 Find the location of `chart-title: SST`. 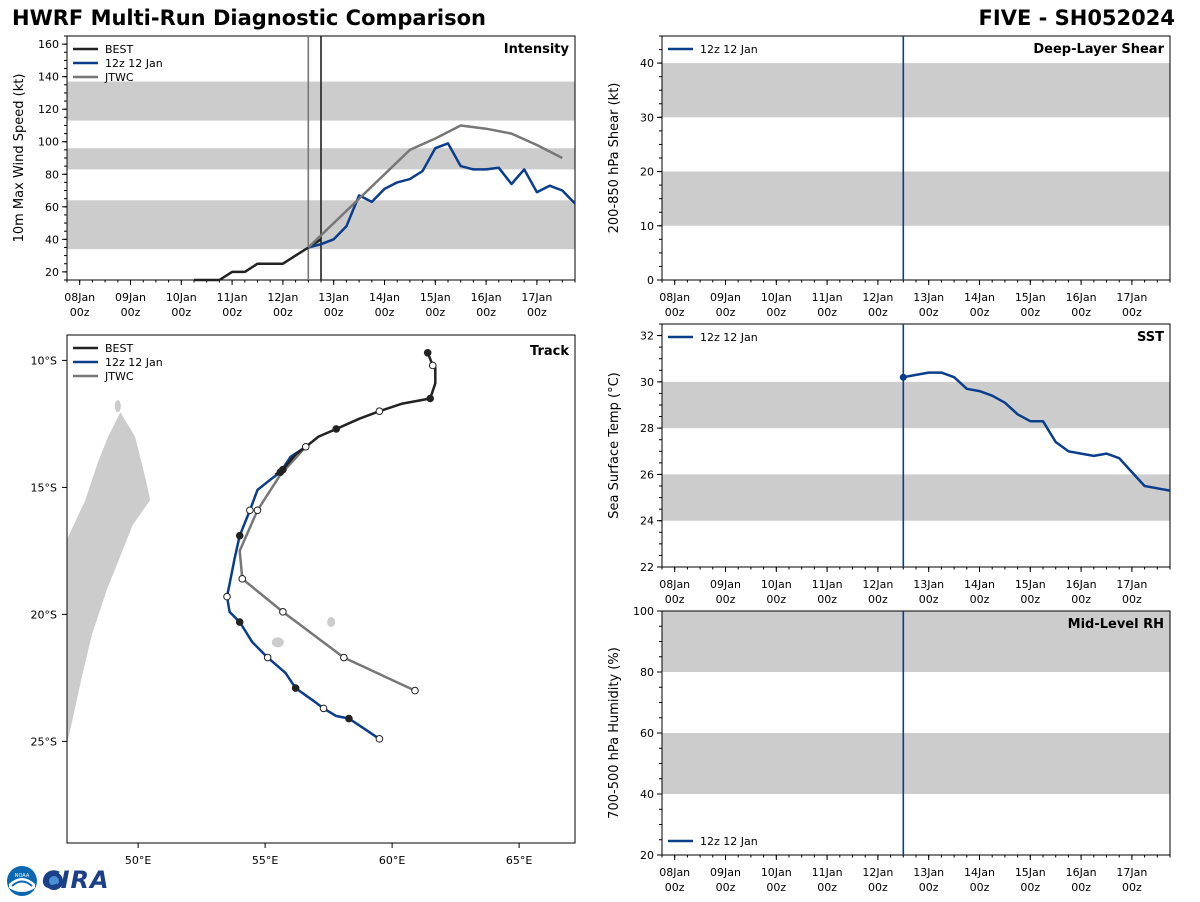

chart-title: SST is located at coordinates (1150, 337).